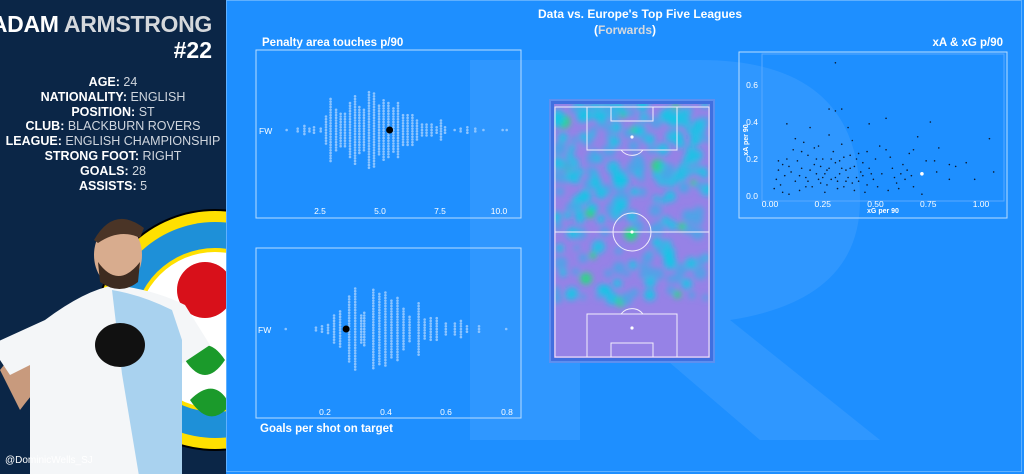 The image size is (1024, 474). Describe the element at coordinates (632, 231) in the screenshot. I see `pitch-heatmap` at that location.